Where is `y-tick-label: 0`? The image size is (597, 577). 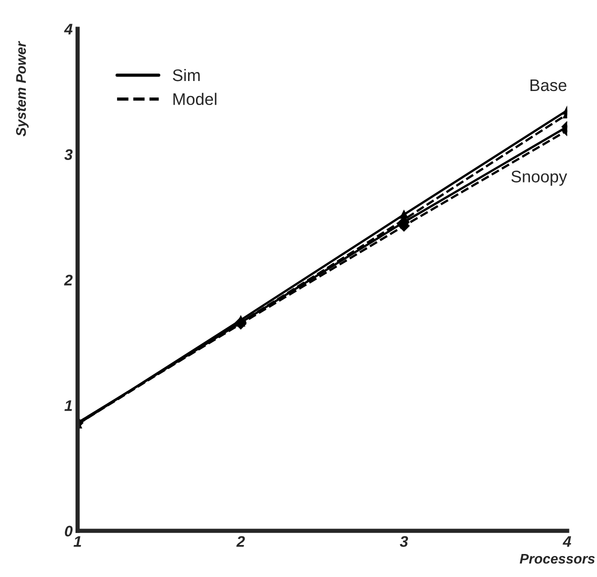 y-tick-label: 0 is located at coordinates (68, 531).